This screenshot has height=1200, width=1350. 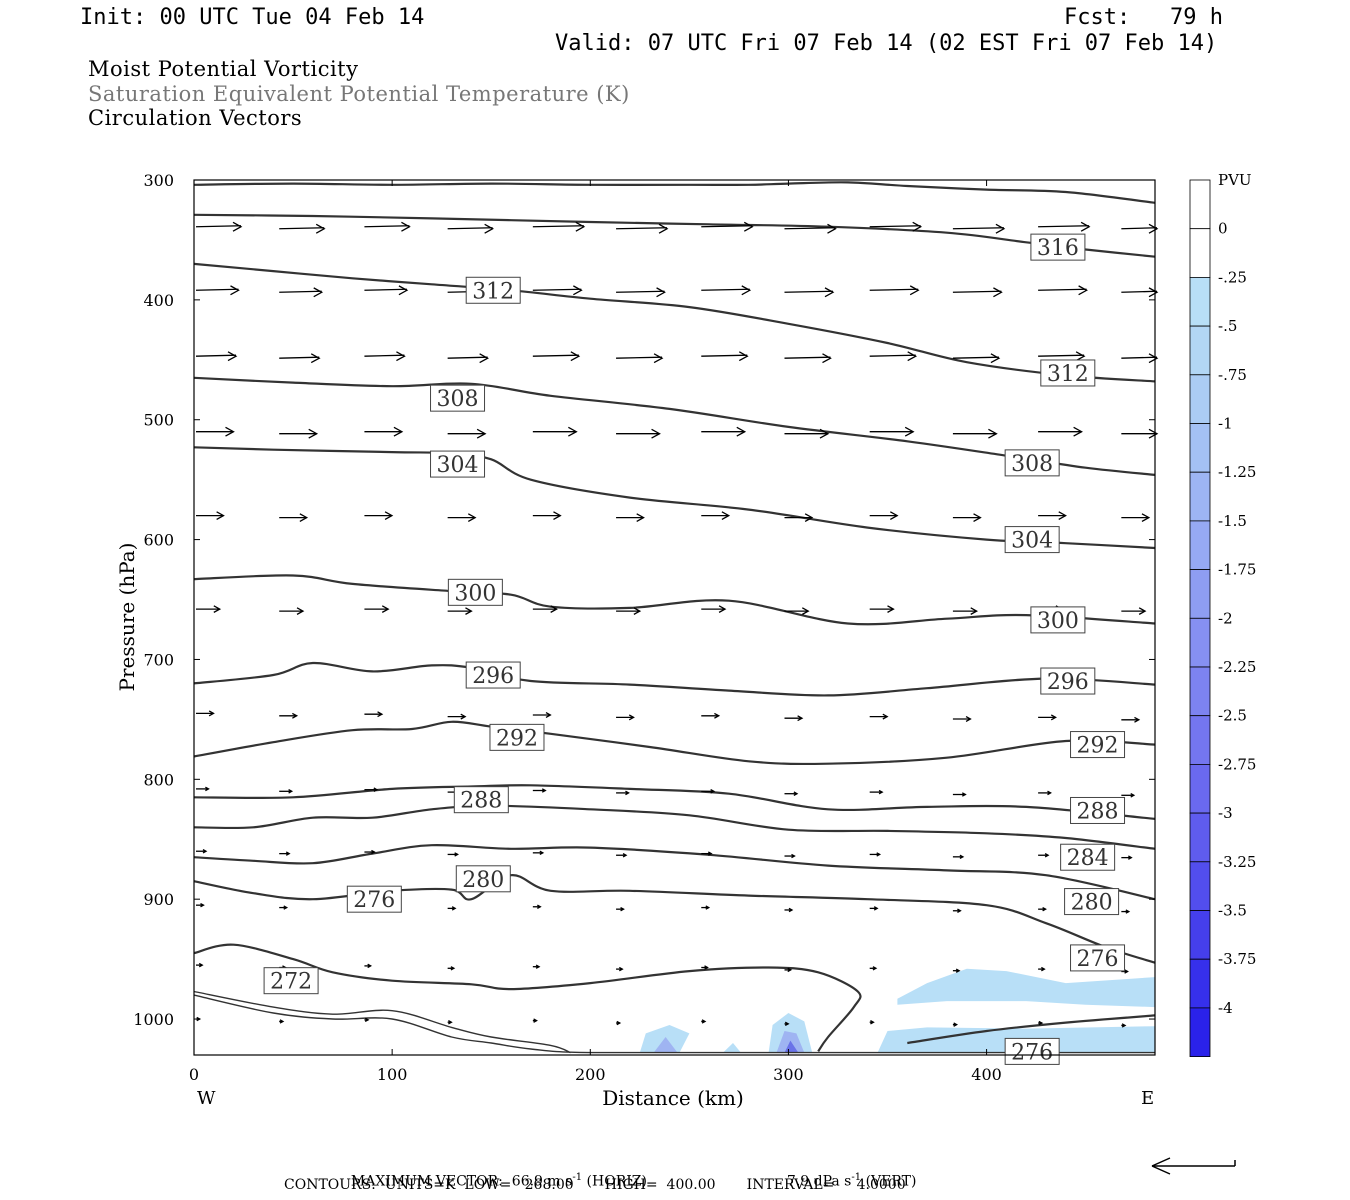 I want to click on vert-exp: -1, so click(x=856, y=1177).